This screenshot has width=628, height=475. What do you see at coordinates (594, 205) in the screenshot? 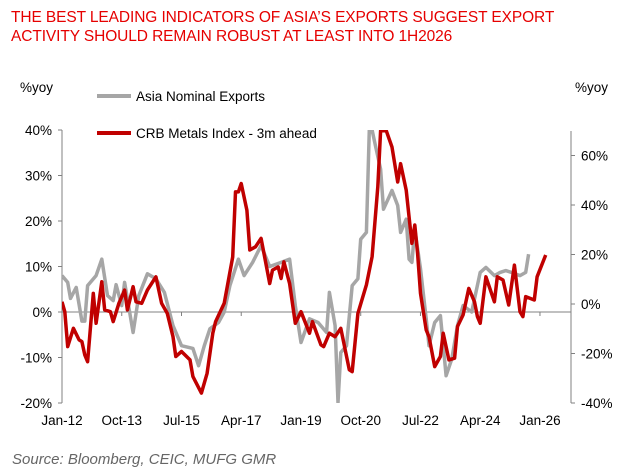
I see `right-axis-tick-label: 40%` at bounding box center [594, 205].